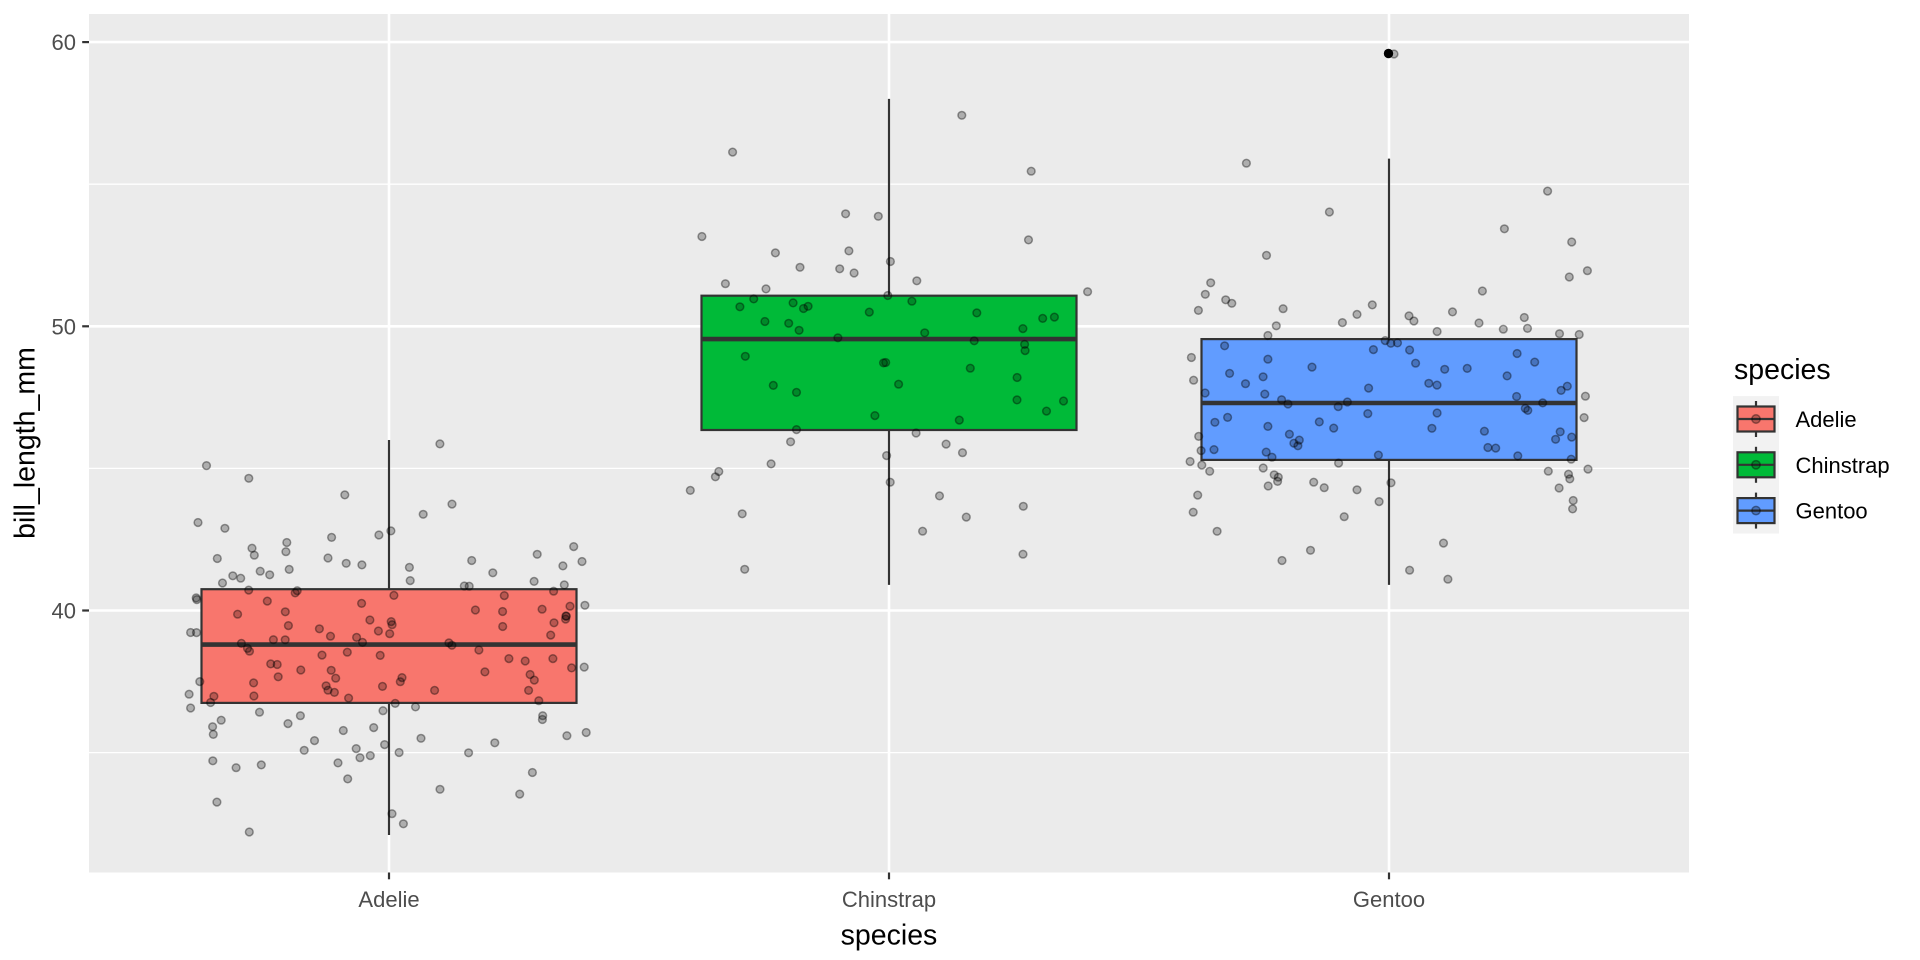 The image size is (1920, 960). Describe the element at coordinates (26, 443) in the screenshot. I see `svg-text: bill_length_mm` at that location.